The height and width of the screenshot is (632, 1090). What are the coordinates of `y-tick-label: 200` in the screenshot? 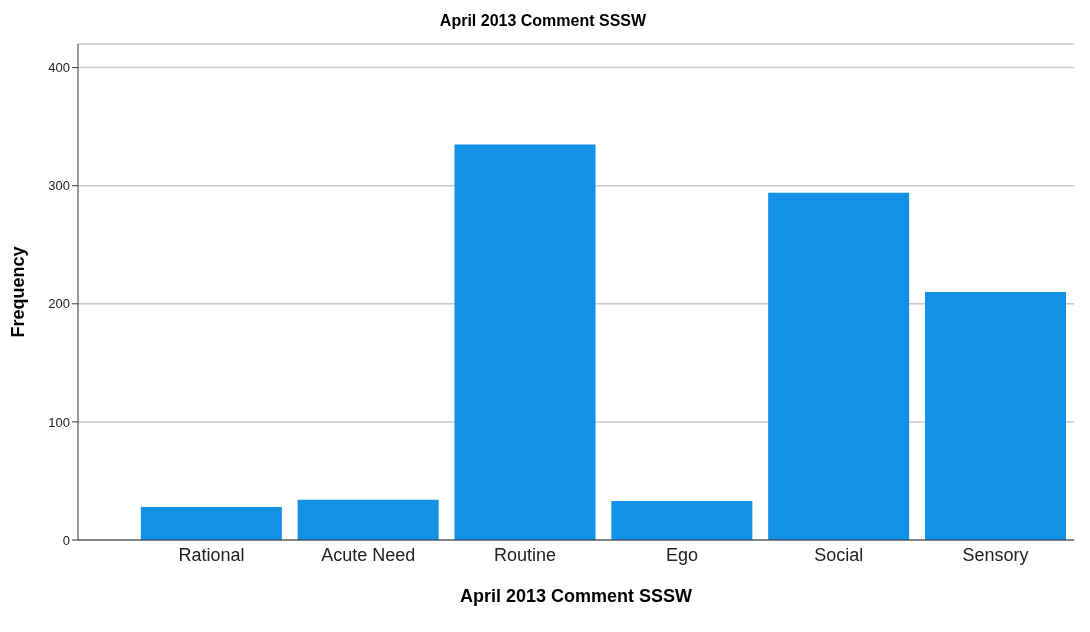 It's located at (59, 304).